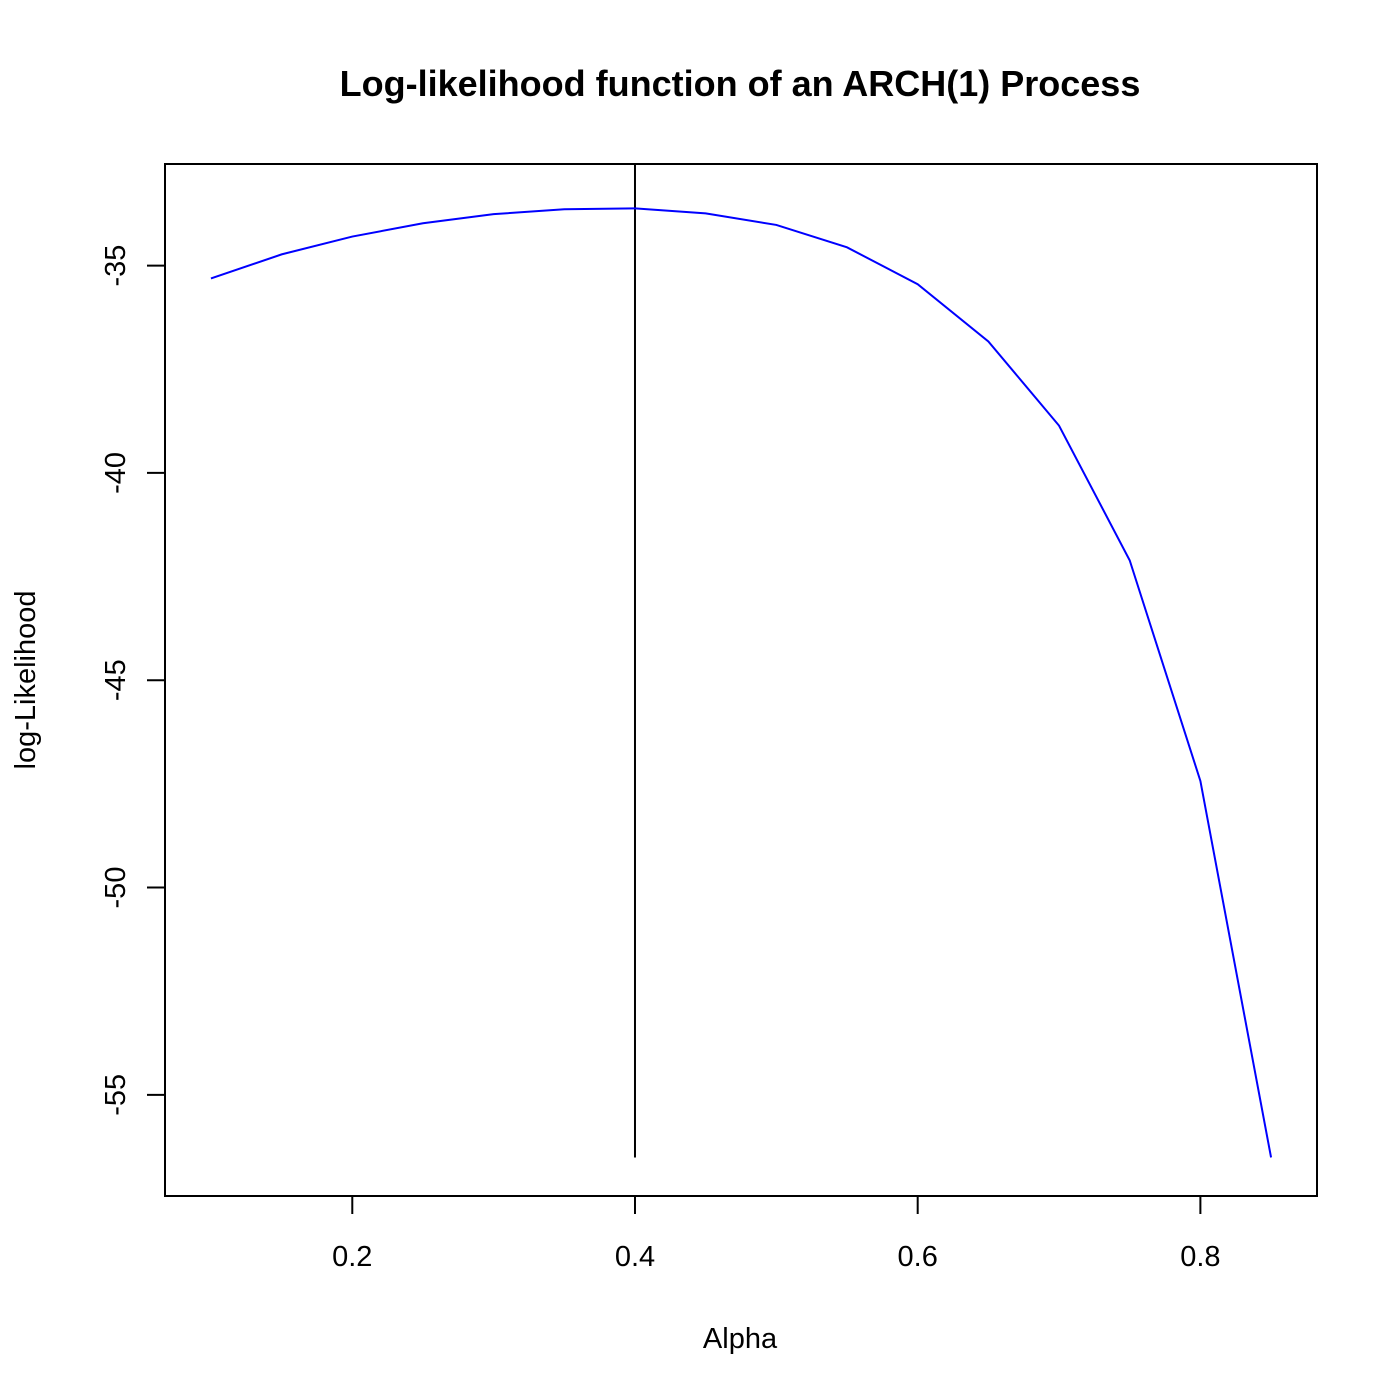 The image size is (1400, 1400). Describe the element at coordinates (116, 473) in the screenshot. I see `y-tick-label: -40` at that location.